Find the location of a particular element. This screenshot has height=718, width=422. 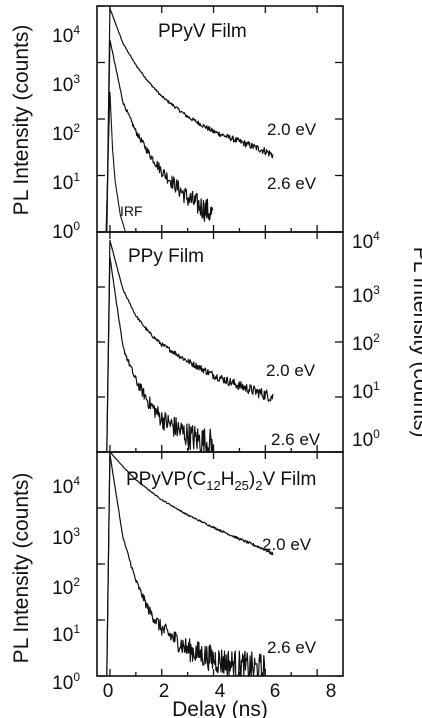

x-axis-title: Delay (ns) is located at coordinates (220, 708).